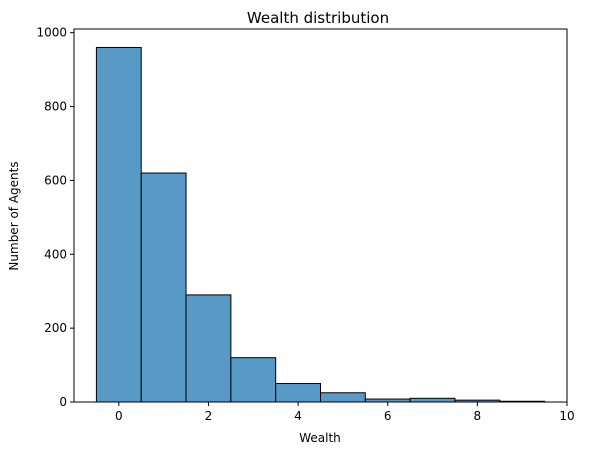  Describe the element at coordinates (51, 33) in the screenshot. I see `y-tick-label: 1000` at that location.